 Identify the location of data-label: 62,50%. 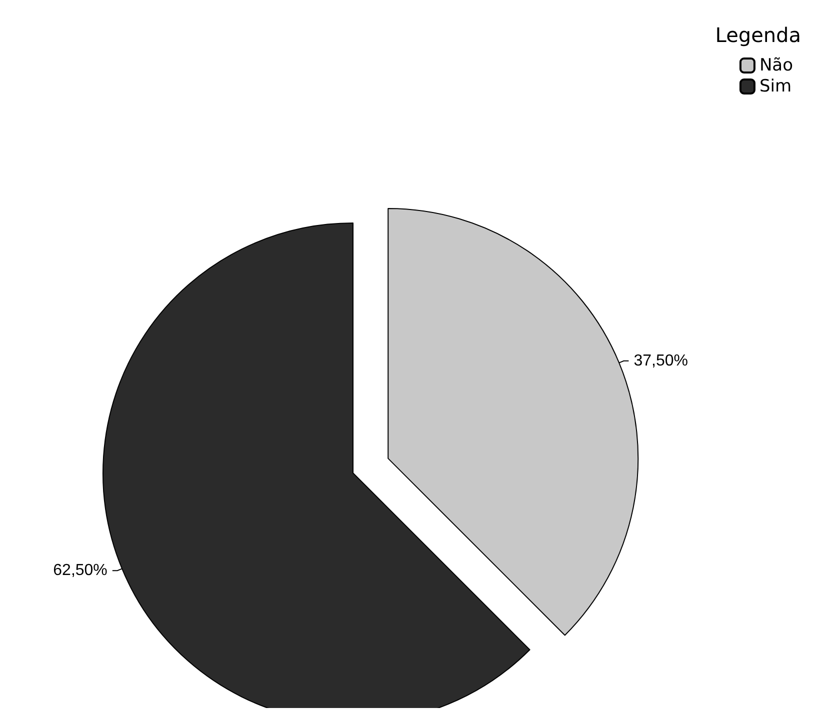
(80, 571).